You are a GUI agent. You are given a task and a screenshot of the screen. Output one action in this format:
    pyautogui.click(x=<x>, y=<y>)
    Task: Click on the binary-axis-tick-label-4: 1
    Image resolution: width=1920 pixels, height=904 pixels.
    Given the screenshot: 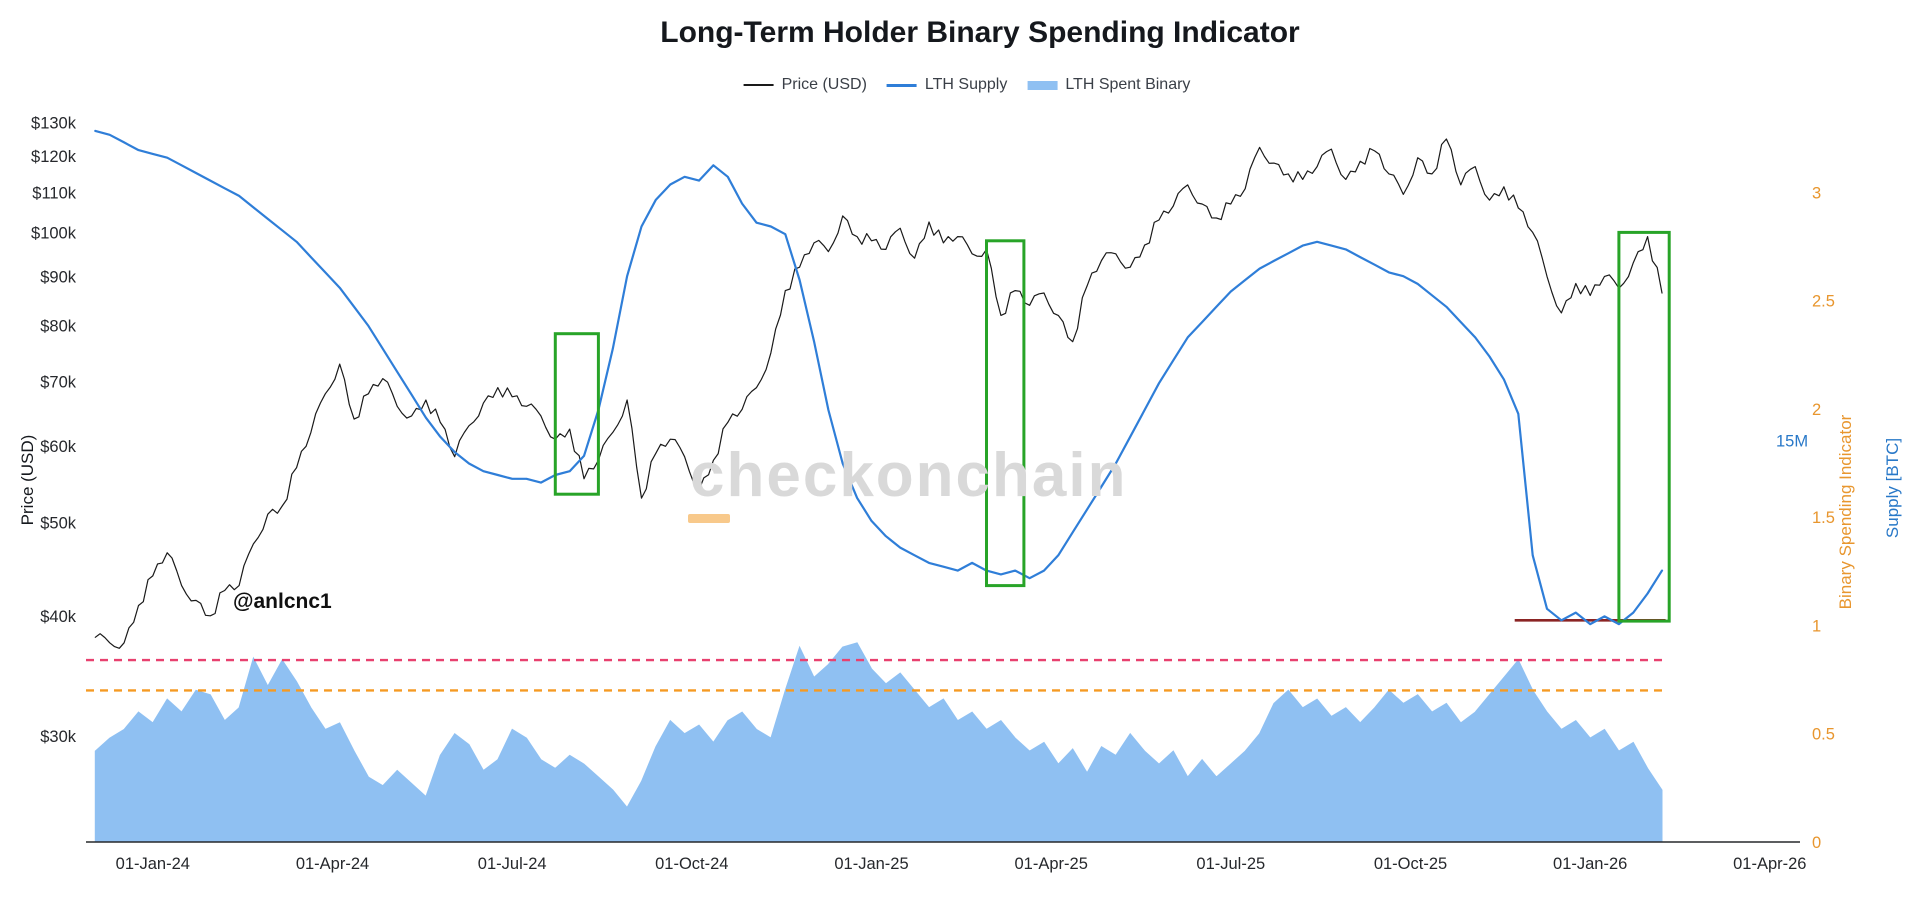 What is the action you would take?
    pyautogui.click(x=1816, y=627)
    